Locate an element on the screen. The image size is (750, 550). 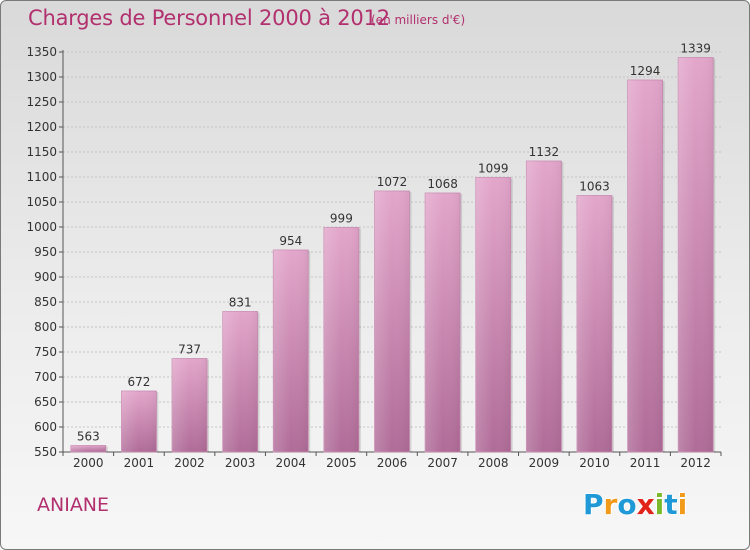
y-tick-label: 650 is located at coordinates (45, 402).